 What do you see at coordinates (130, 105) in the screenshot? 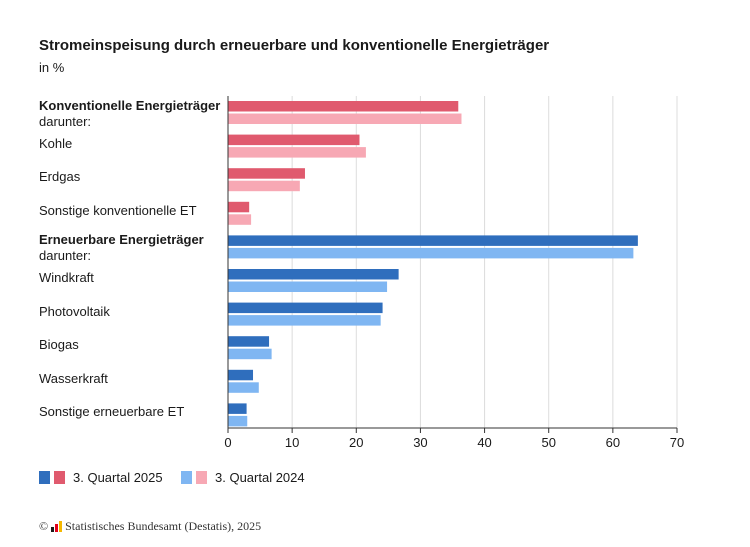
I see `category-label: Konventionelle Energieträger` at bounding box center [130, 105].